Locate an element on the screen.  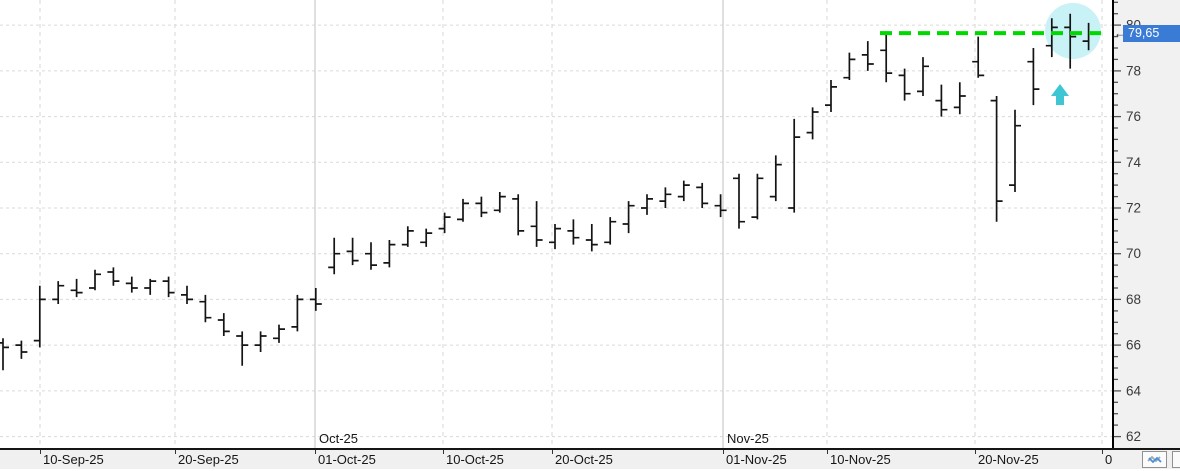
x-tick-label: 10-Oct-25 is located at coordinates (475, 459).